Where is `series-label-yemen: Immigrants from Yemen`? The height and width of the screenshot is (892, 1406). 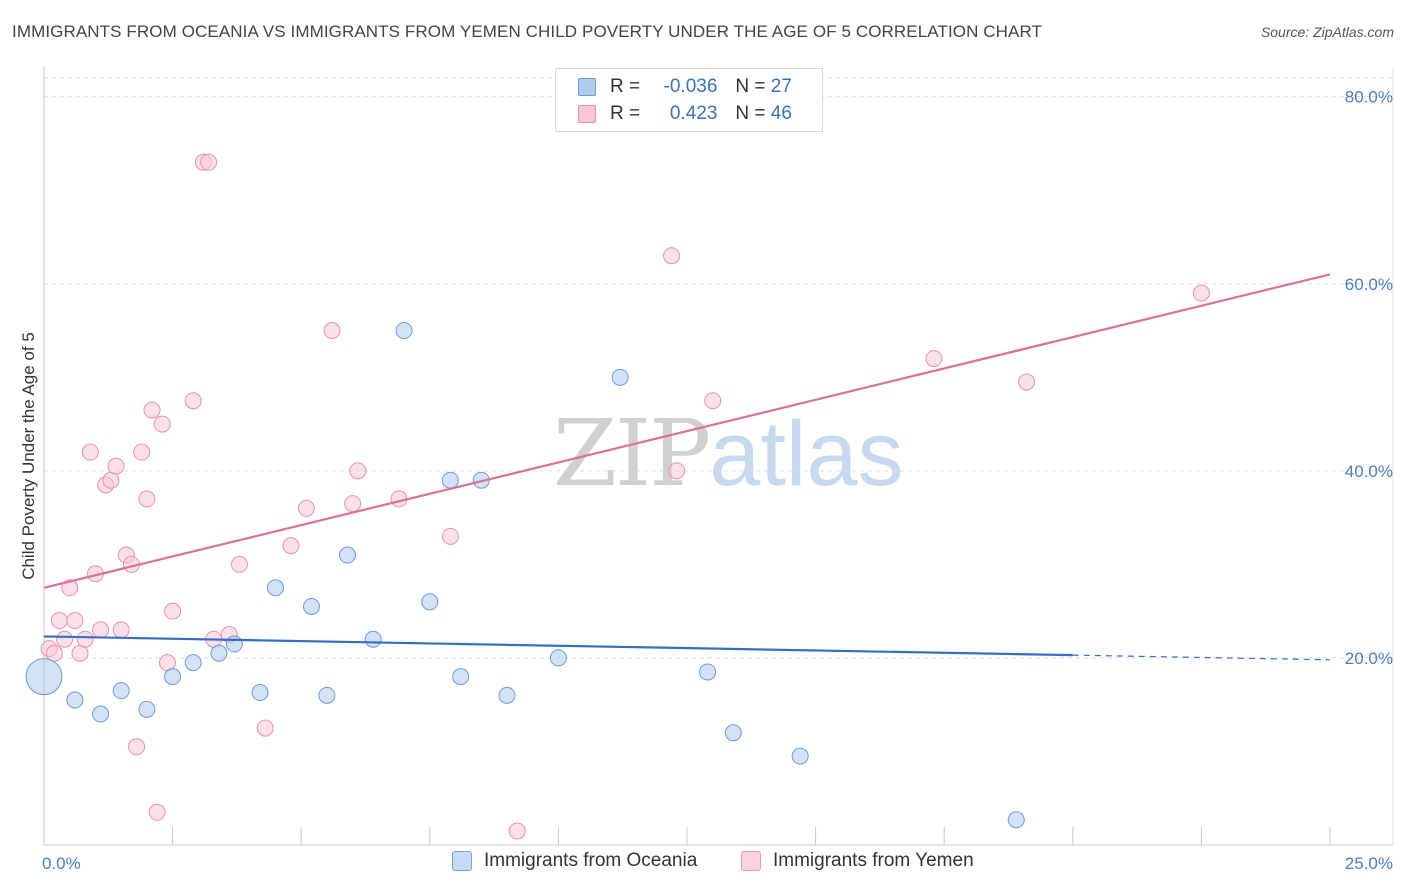 series-label-yemen: Immigrants from Yemen is located at coordinates (873, 860).